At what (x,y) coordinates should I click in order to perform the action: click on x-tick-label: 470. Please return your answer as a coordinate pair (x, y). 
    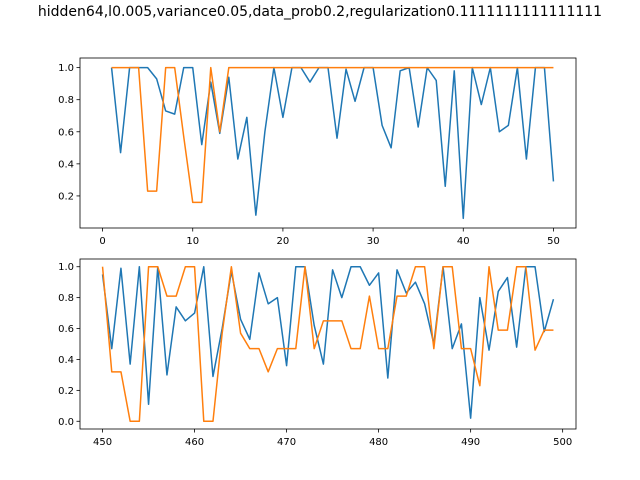
    Looking at the image, I should click on (286, 442).